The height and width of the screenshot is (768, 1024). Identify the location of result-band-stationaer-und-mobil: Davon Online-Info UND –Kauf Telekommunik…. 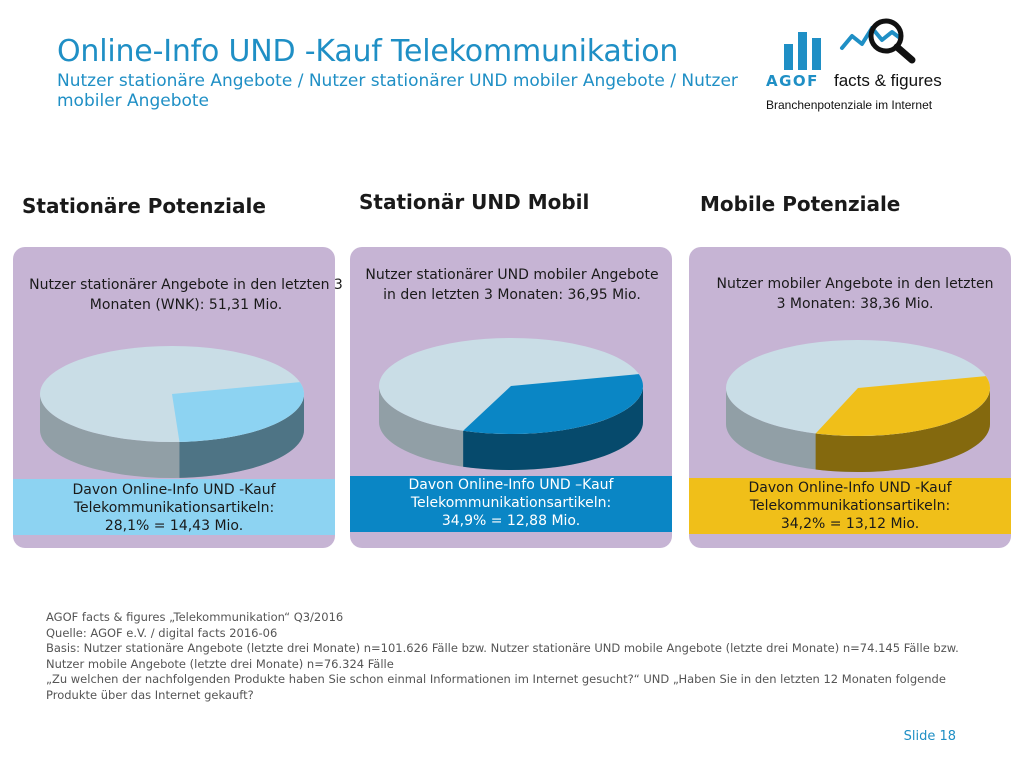
(511, 504).